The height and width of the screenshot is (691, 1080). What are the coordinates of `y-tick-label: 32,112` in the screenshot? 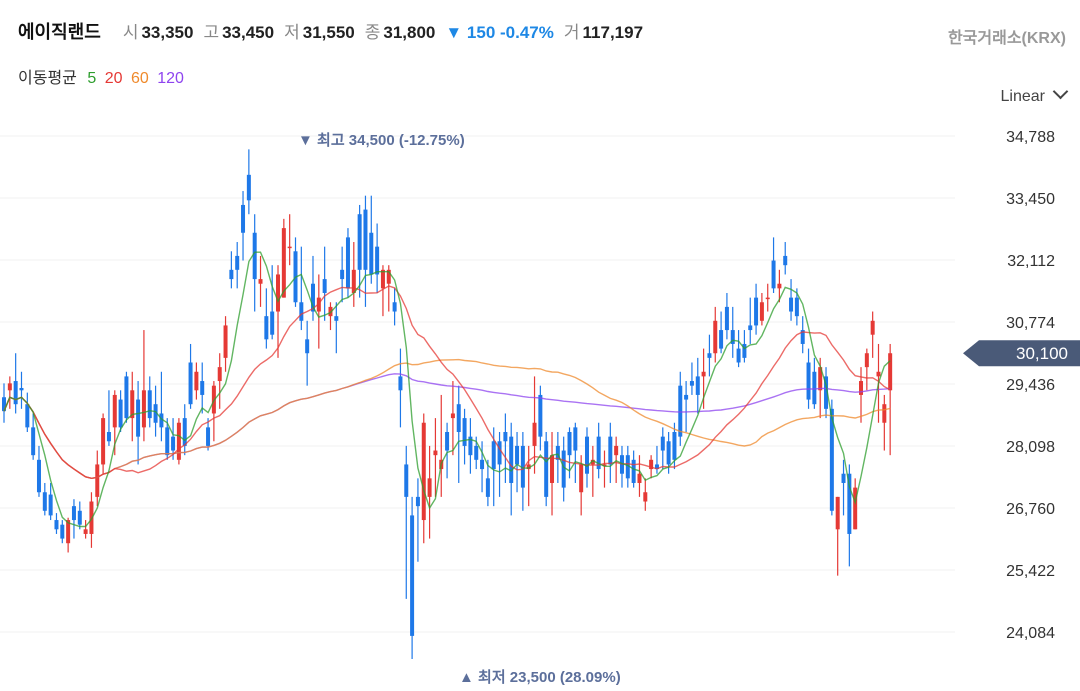 It's located at (1031, 261).